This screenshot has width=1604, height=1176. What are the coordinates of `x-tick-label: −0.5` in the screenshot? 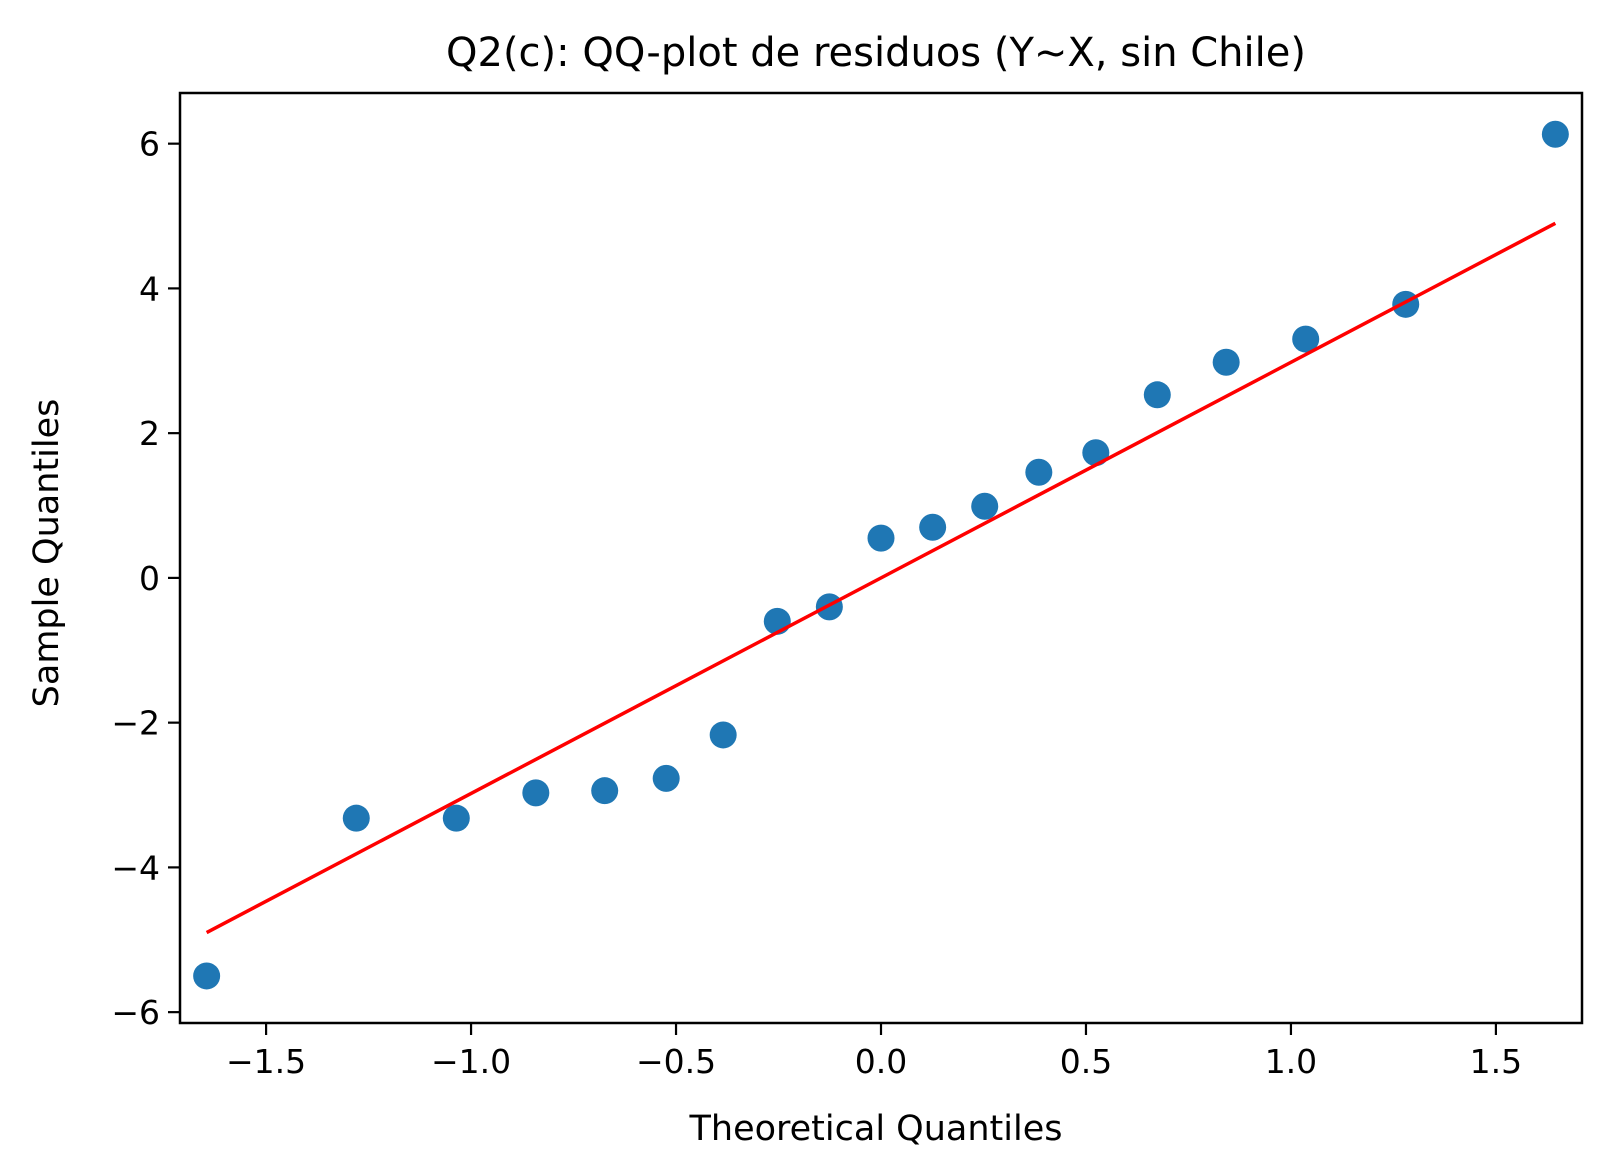 It's located at (676, 1061).